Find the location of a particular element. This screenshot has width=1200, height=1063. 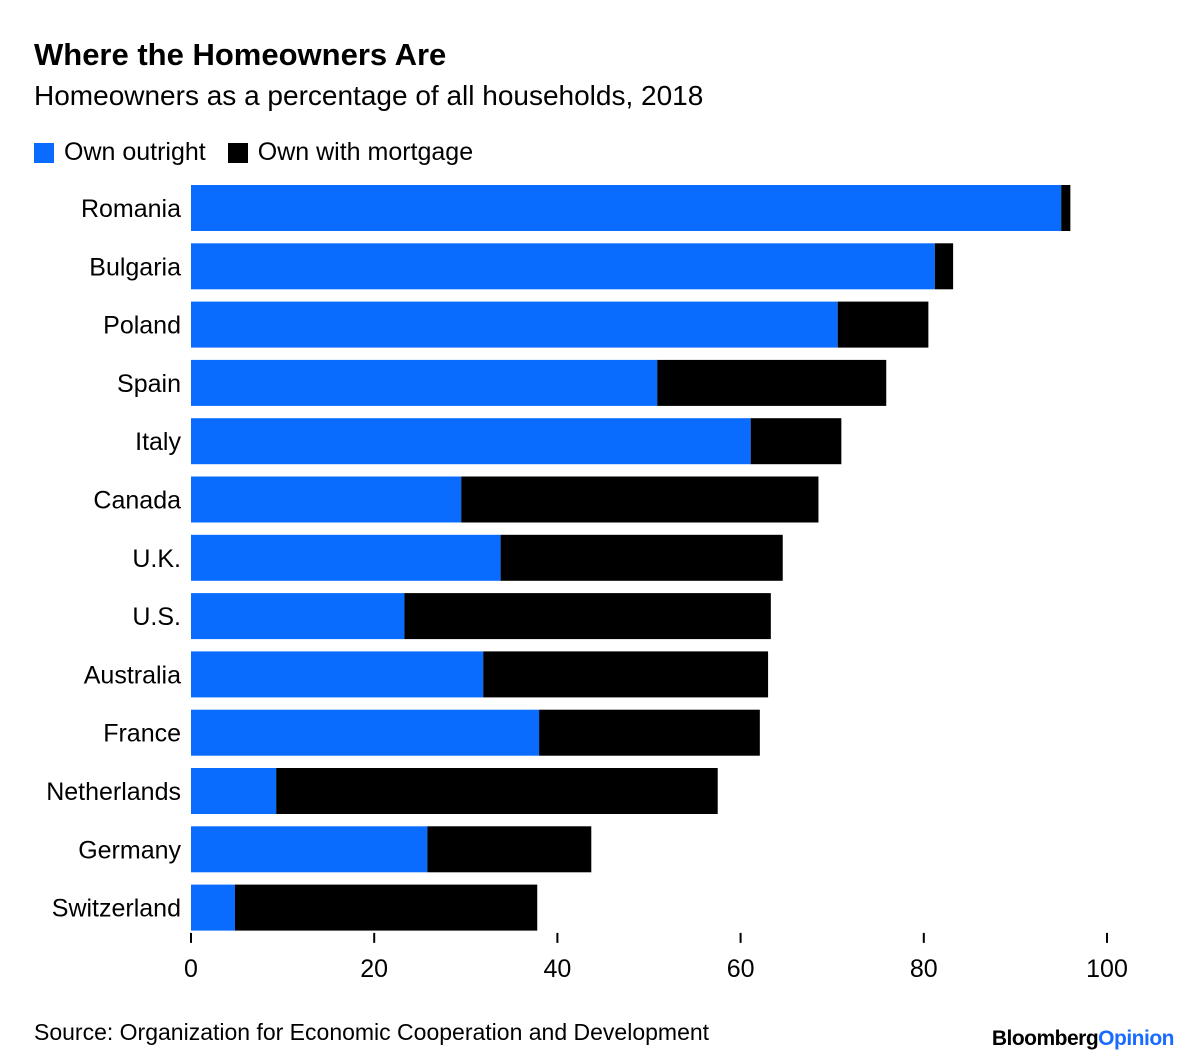

x-tick-label-40: 40 is located at coordinates (557, 969).